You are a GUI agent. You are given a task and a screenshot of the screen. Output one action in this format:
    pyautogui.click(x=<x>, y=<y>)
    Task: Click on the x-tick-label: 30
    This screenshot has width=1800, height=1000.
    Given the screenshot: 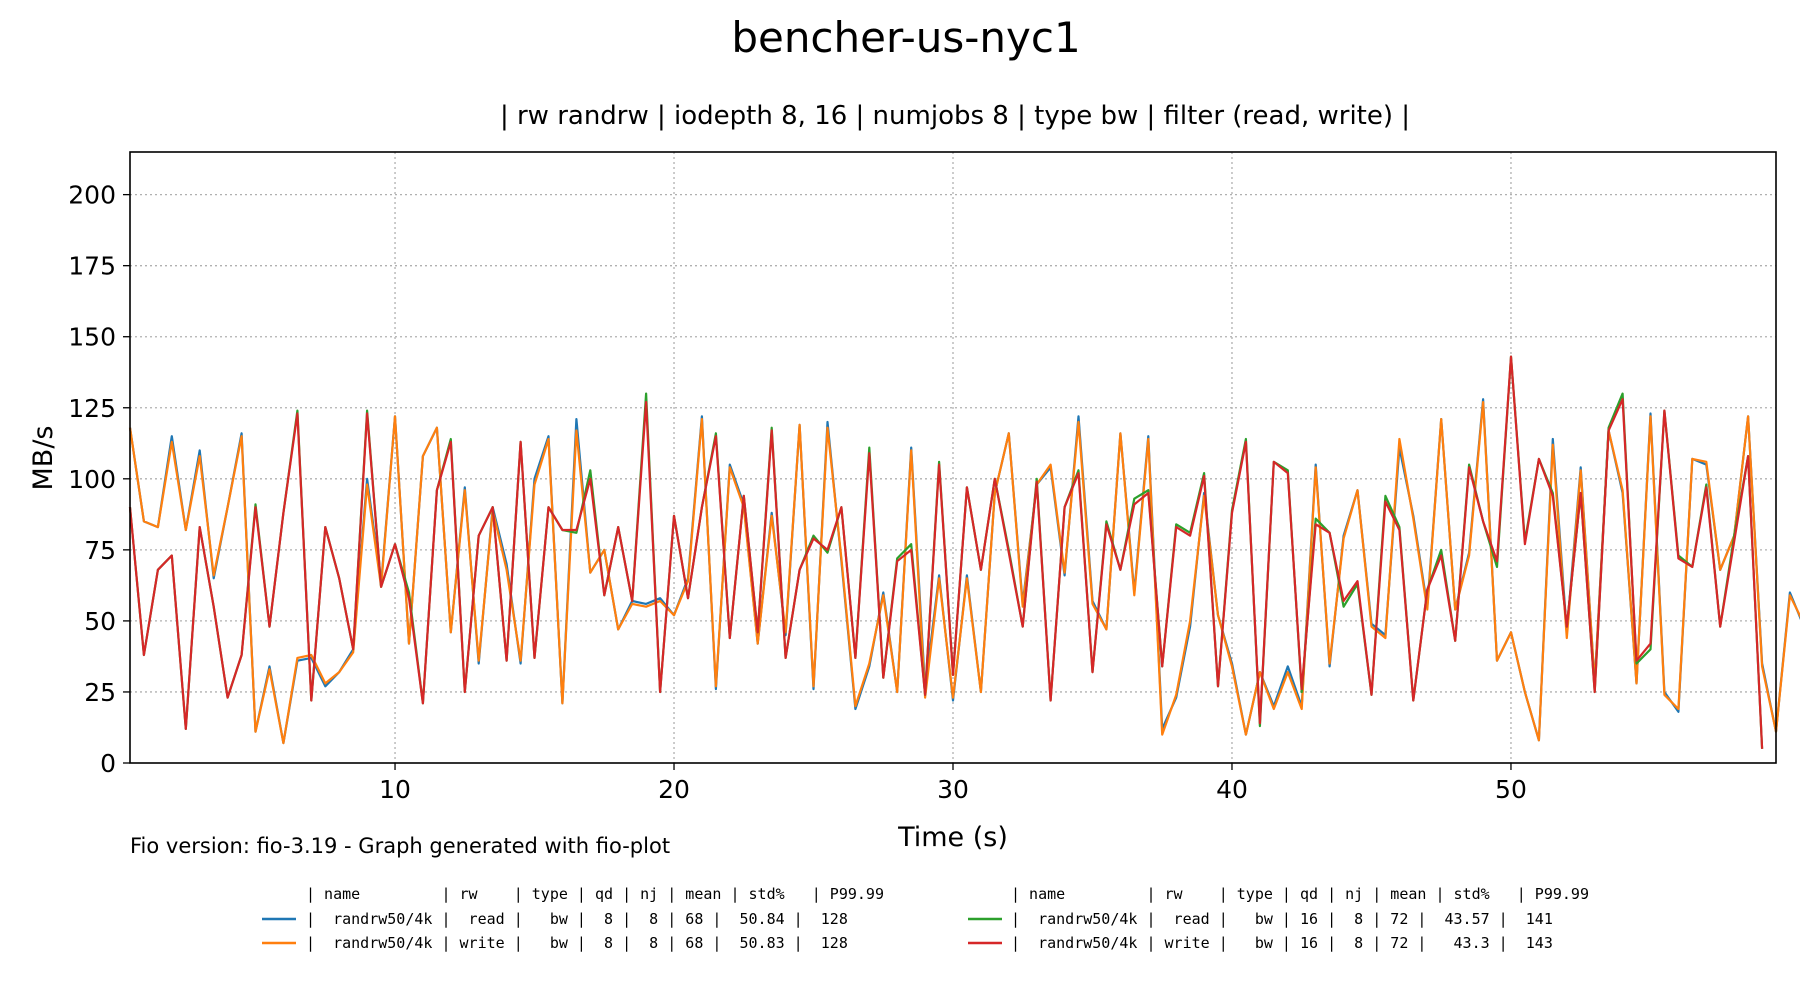 What is the action you would take?
    pyautogui.click(x=953, y=789)
    